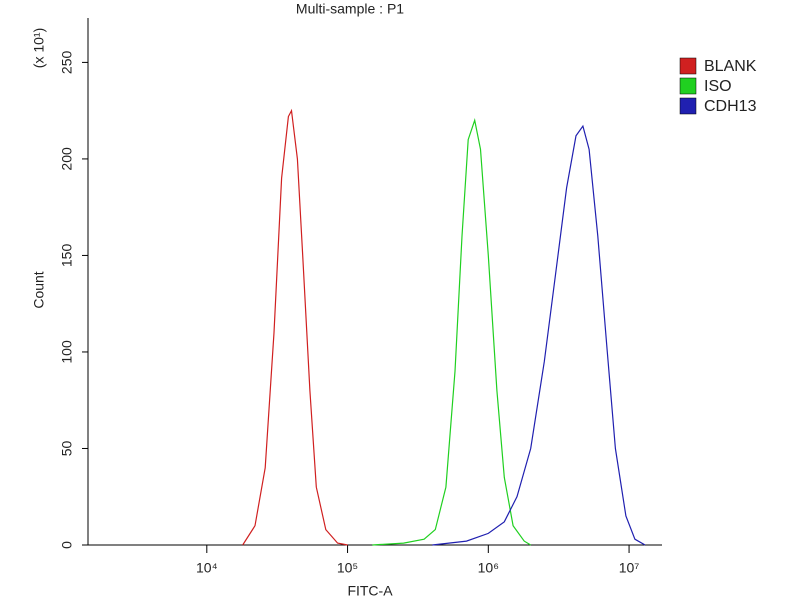 The height and width of the screenshot is (600, 800). I want to click on x-tick-label: 10⁷, so click(629, 568).